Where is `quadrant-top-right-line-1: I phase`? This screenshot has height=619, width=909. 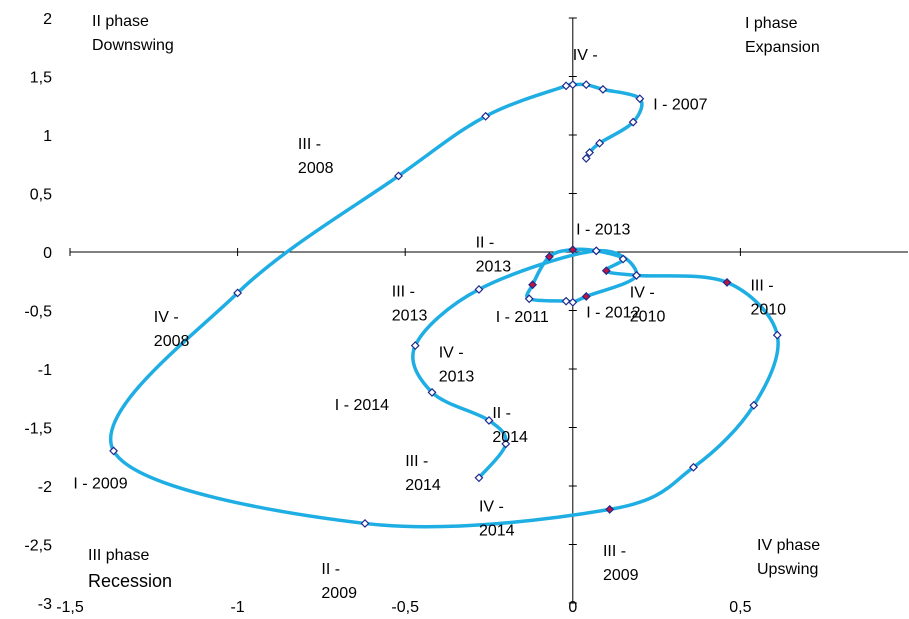
quadrant-top-right-line-1: I phase is located at coordinates (771, 23).